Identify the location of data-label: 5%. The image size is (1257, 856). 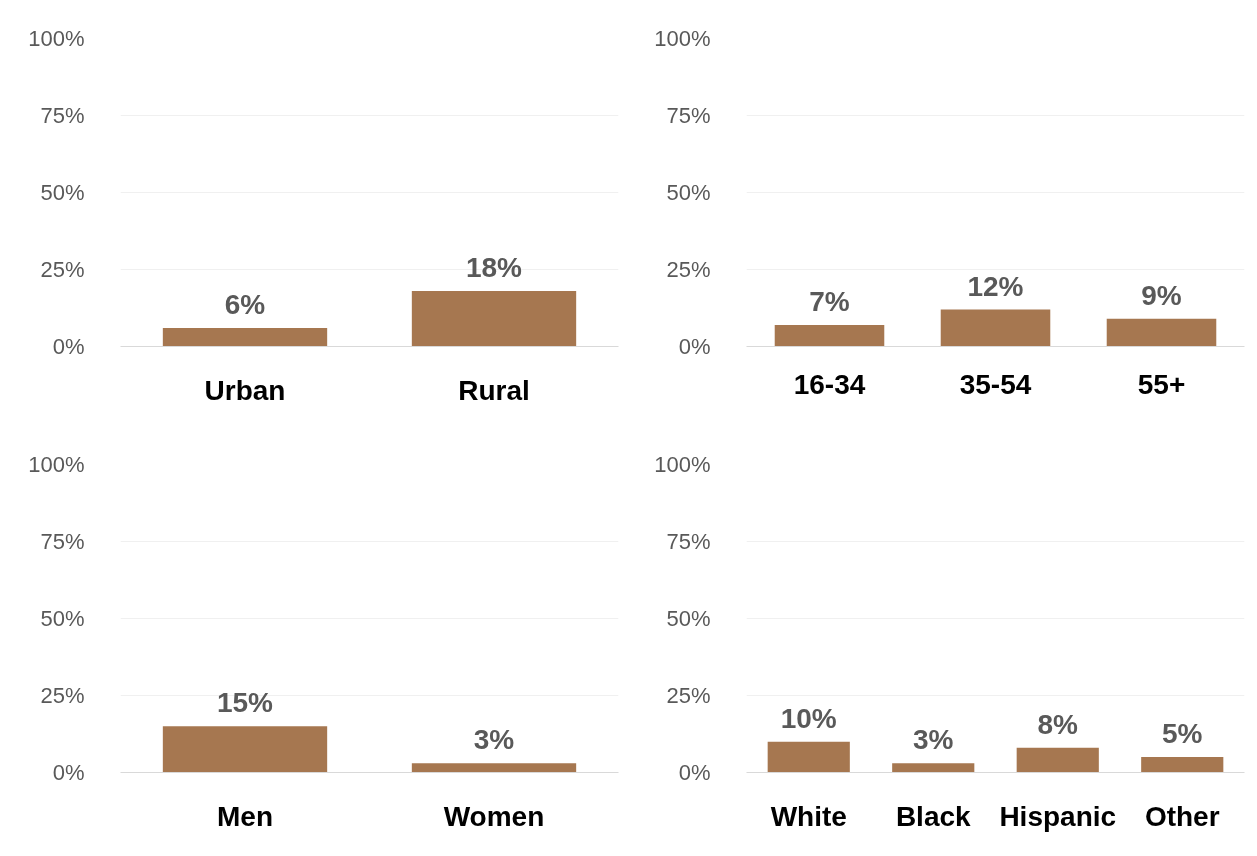
(1182, 734).